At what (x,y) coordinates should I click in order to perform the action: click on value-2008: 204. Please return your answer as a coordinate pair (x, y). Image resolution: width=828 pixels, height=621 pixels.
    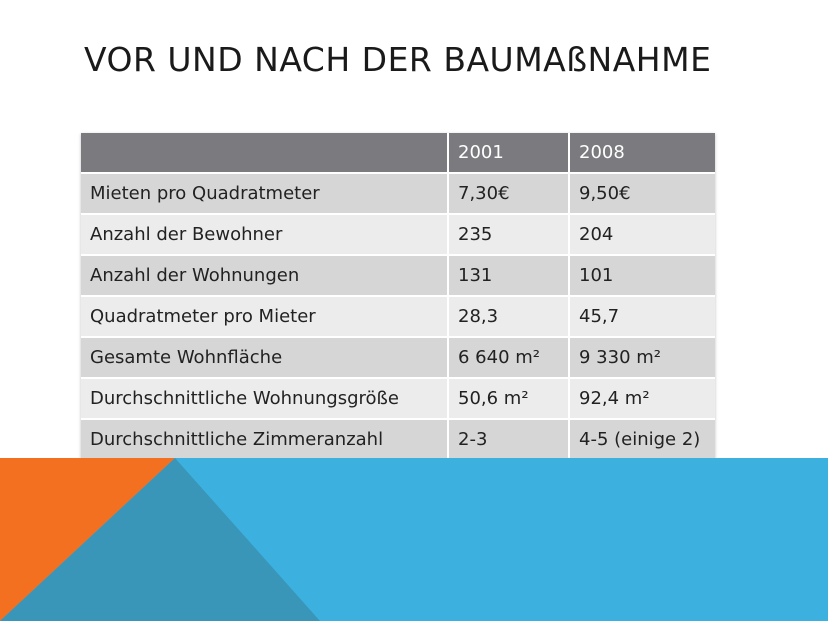
    Looking at the image, I should click on (642, 235).